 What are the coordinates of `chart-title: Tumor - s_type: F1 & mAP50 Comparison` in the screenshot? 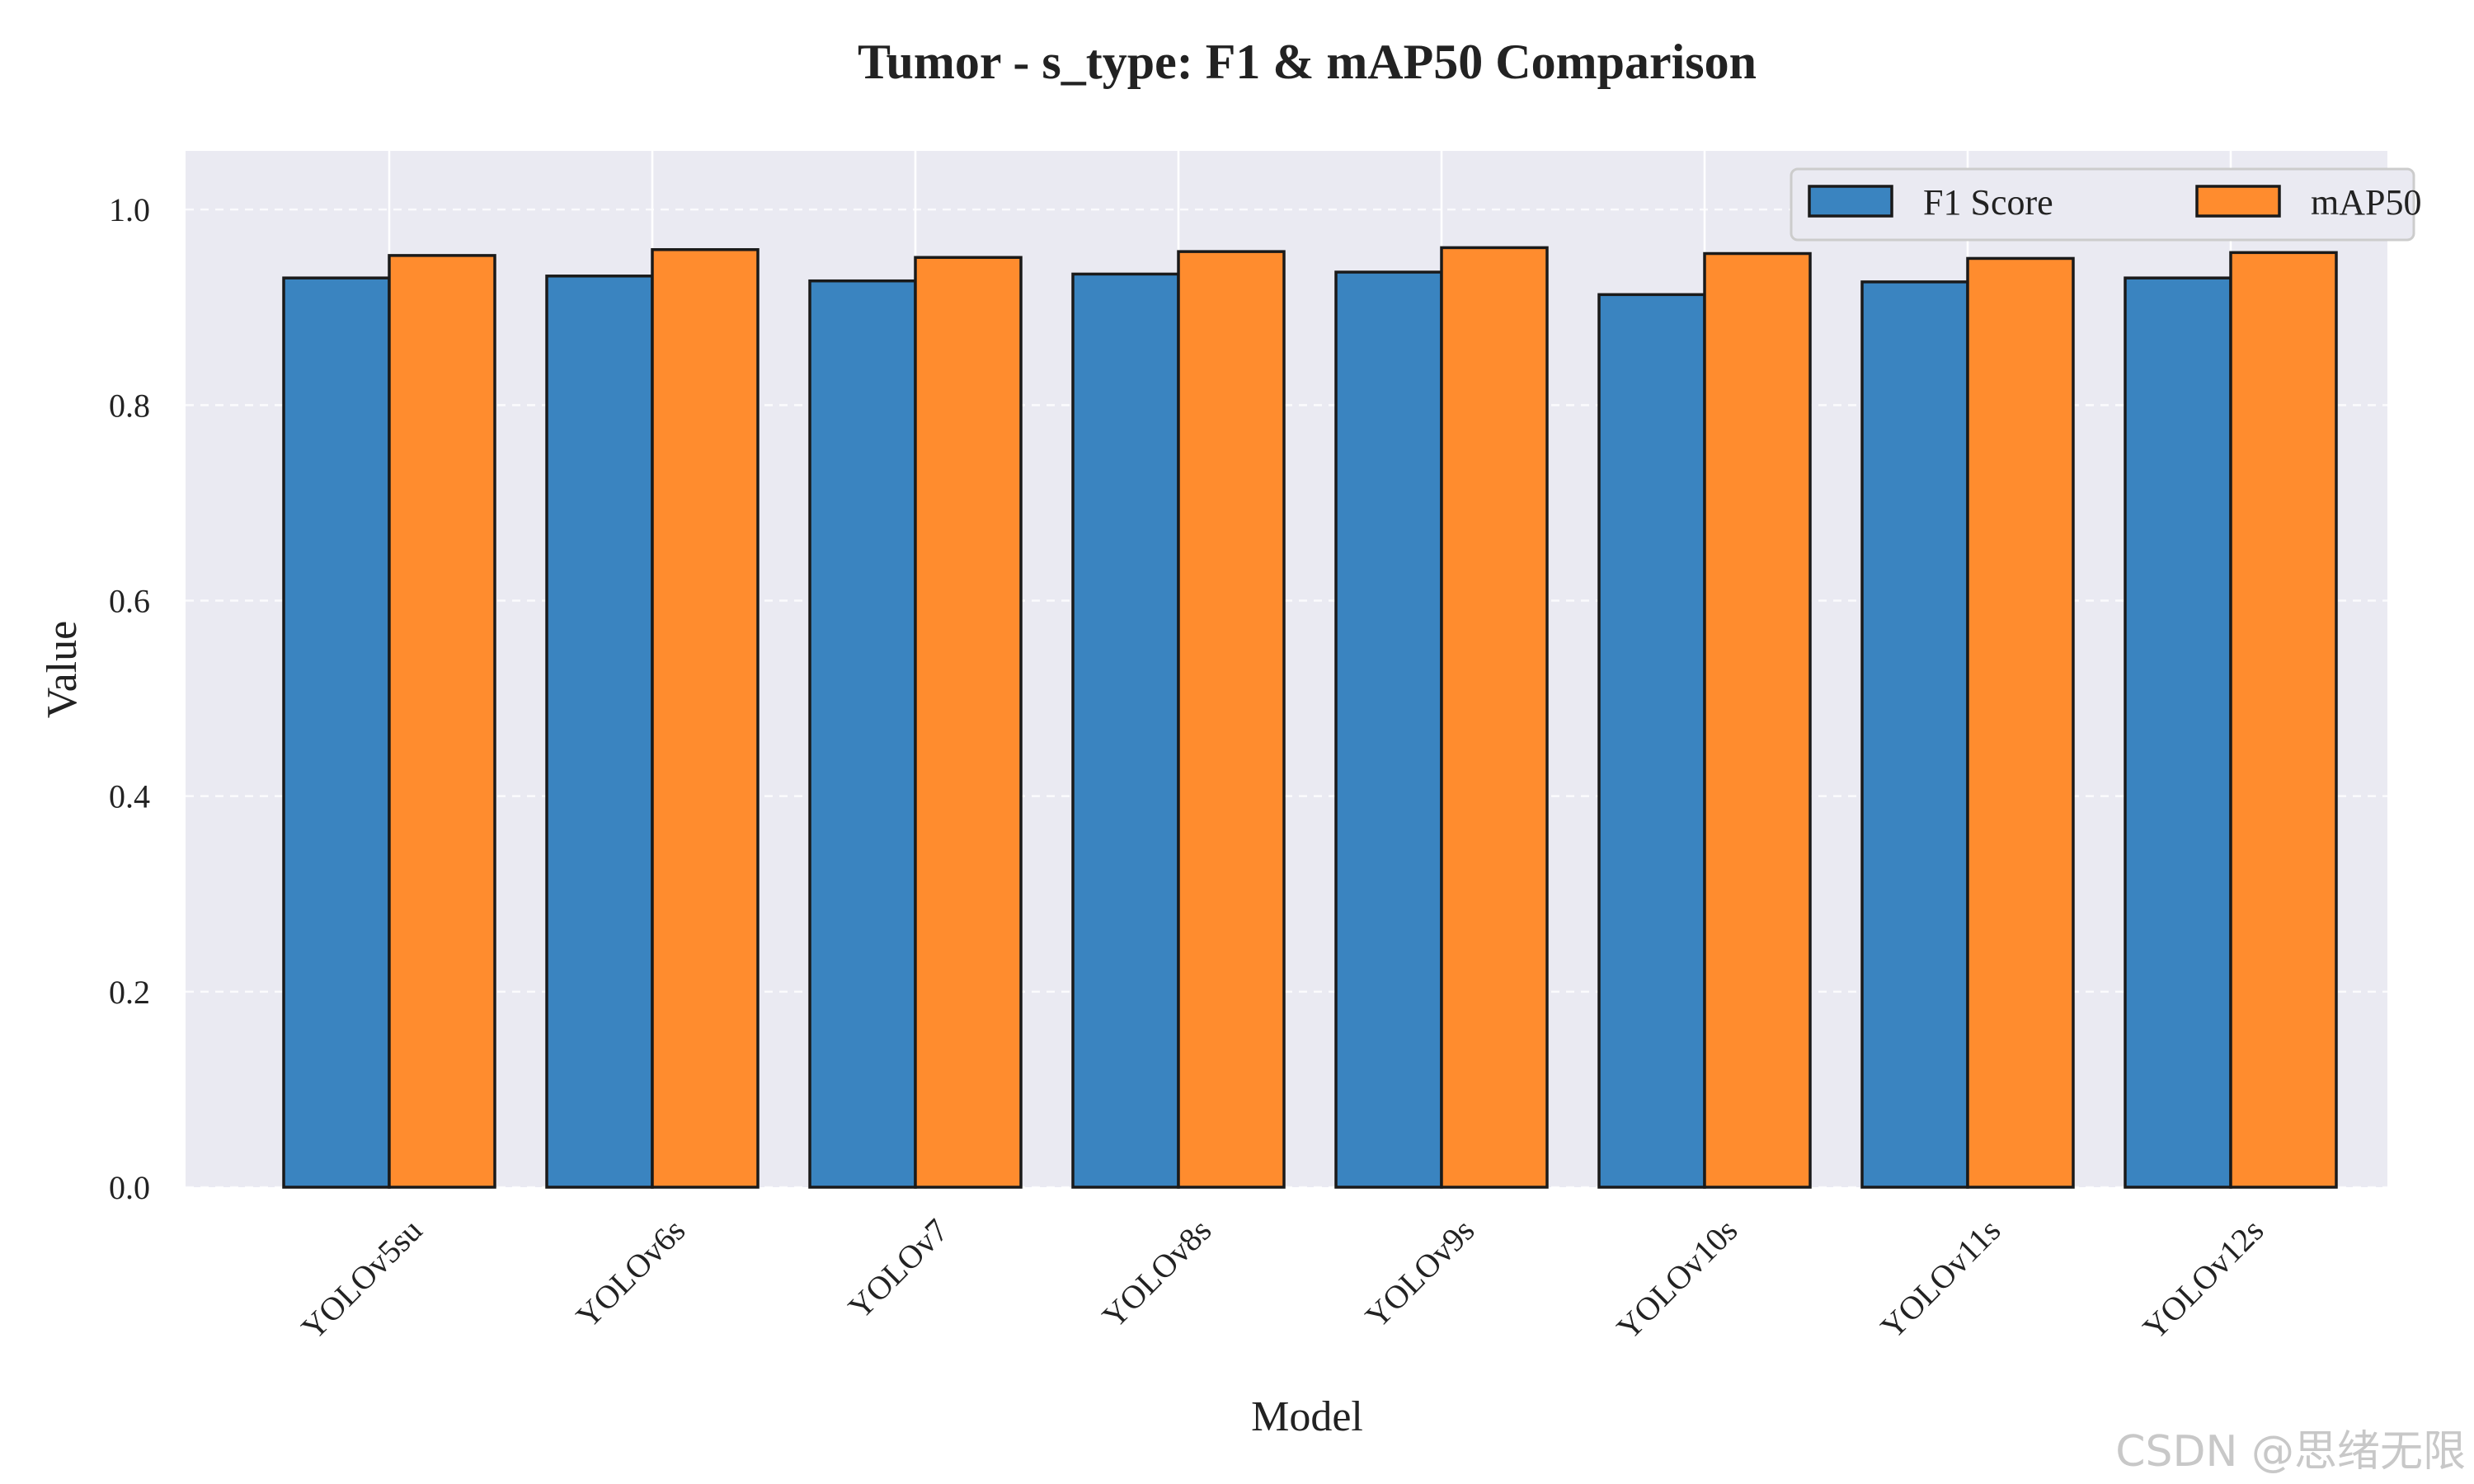 It's located at (1307, 62).